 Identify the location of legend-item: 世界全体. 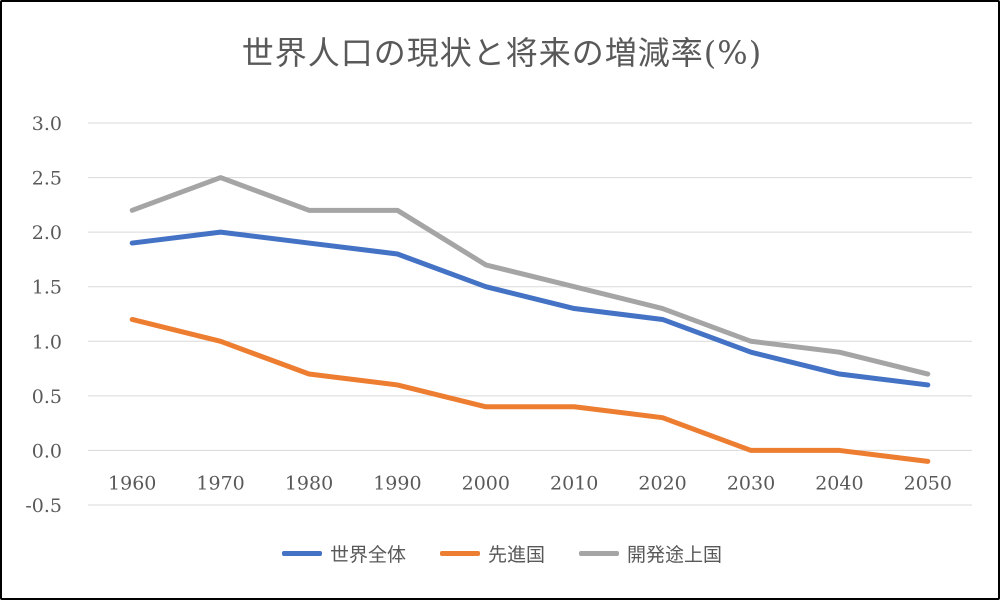
(343, 553).